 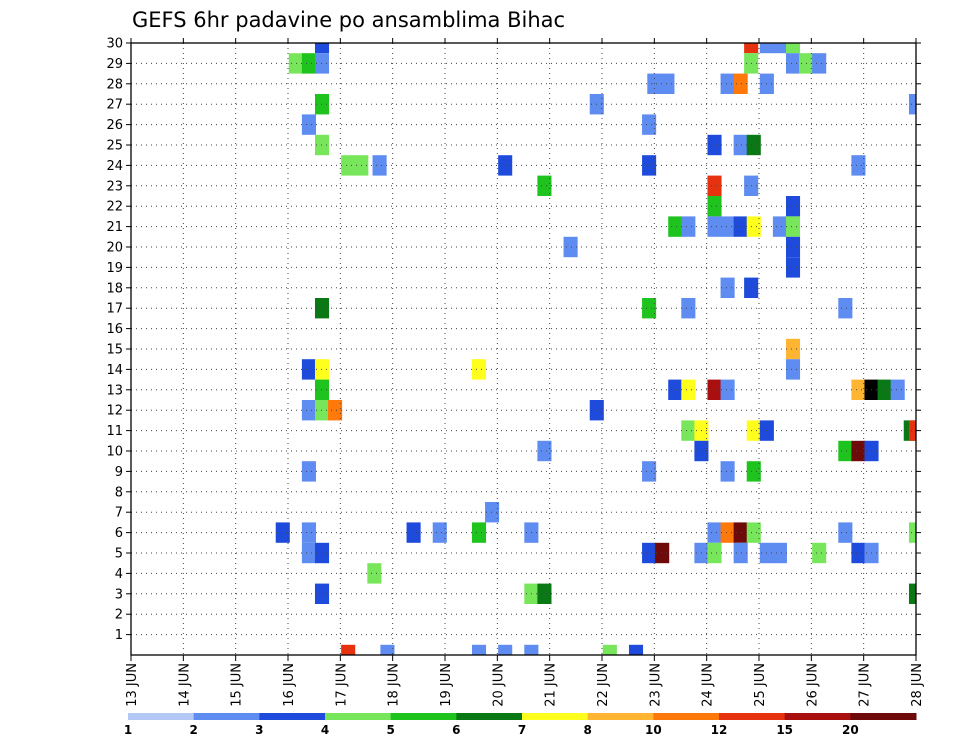 What do you see at coordinates (390, 730) in the screenshot?
I see `colorbar-label: 5` at bounding box center [390, 730].